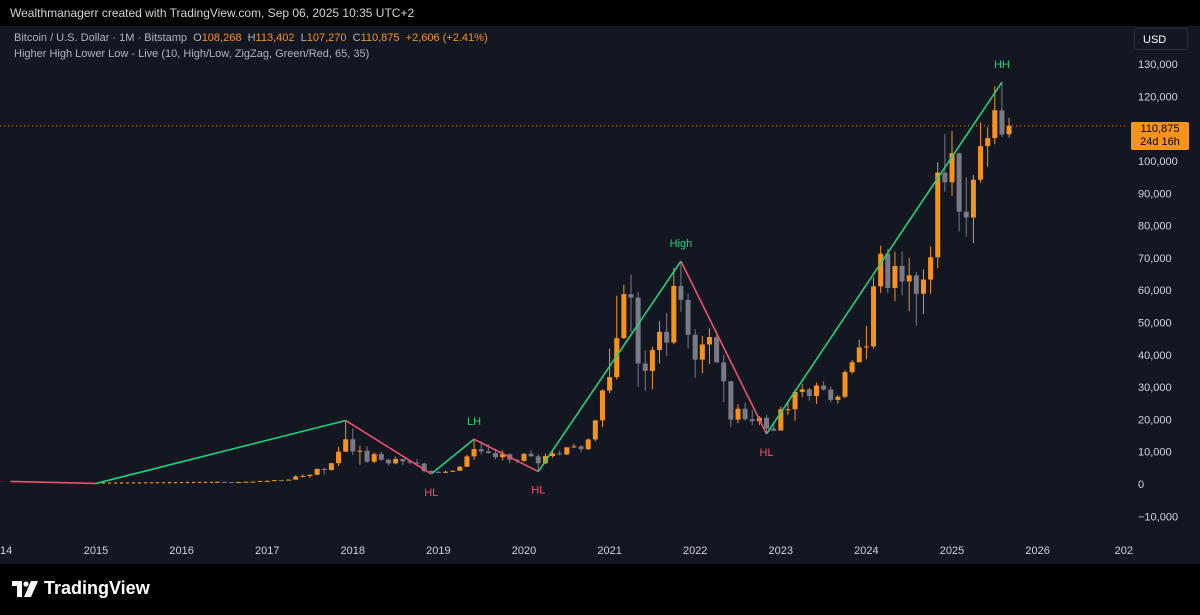 The height and width of the screenshot is (615, 1200). Describe the element at coordinates (1160, 142) in the screenshot. I see `bar-countdown-label: 24d 16h` at that location.